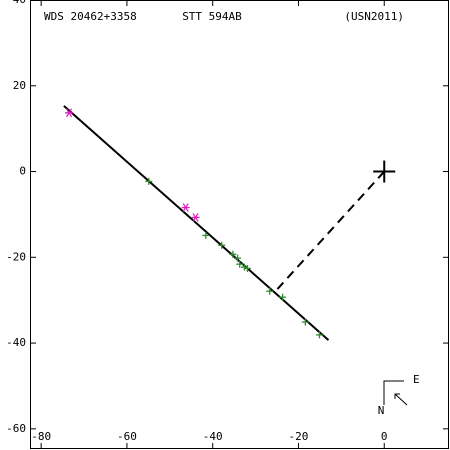 This screenshot has height=450, width=450. I want to click on compass-axes, so click(393, 392).